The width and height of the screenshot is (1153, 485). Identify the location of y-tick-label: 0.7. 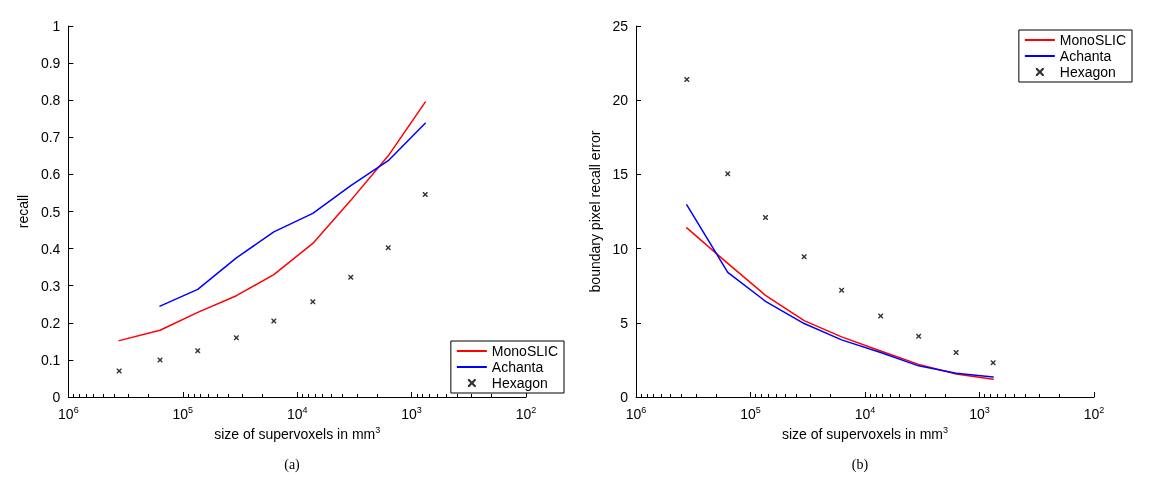
(50, 137).